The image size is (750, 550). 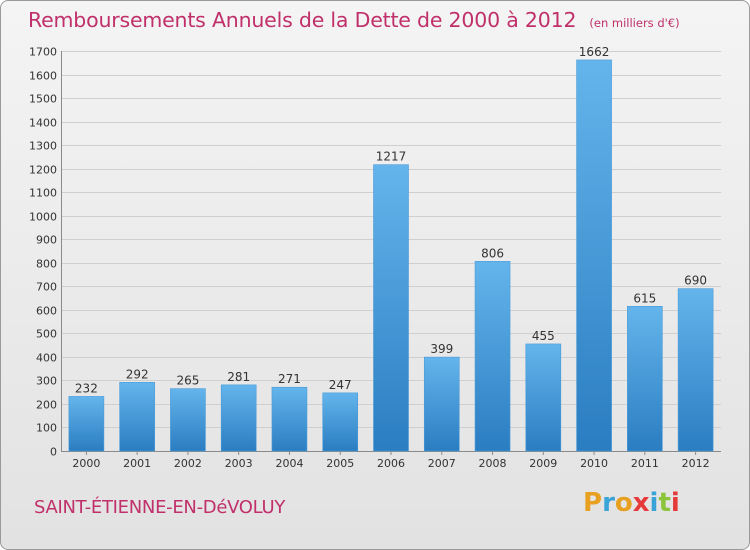 What do you see at coordinates (543, 336) in the screenshot?
I see `value-label: 455` at bounding box center [543, 336].